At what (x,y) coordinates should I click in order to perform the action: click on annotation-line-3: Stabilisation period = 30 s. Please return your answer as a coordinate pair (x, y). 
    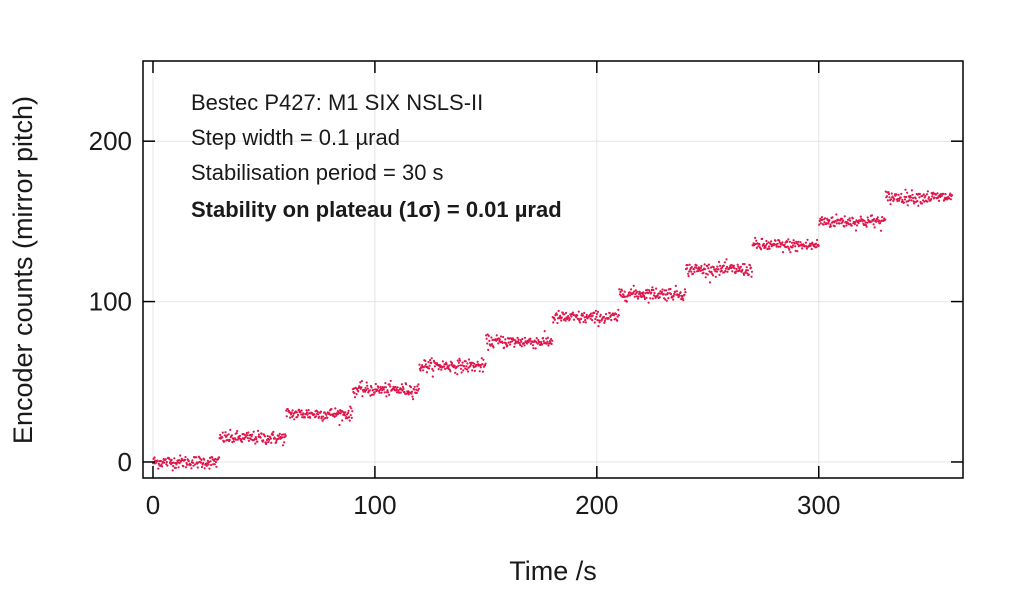
    Looking at the image, I should click on (317, 172).